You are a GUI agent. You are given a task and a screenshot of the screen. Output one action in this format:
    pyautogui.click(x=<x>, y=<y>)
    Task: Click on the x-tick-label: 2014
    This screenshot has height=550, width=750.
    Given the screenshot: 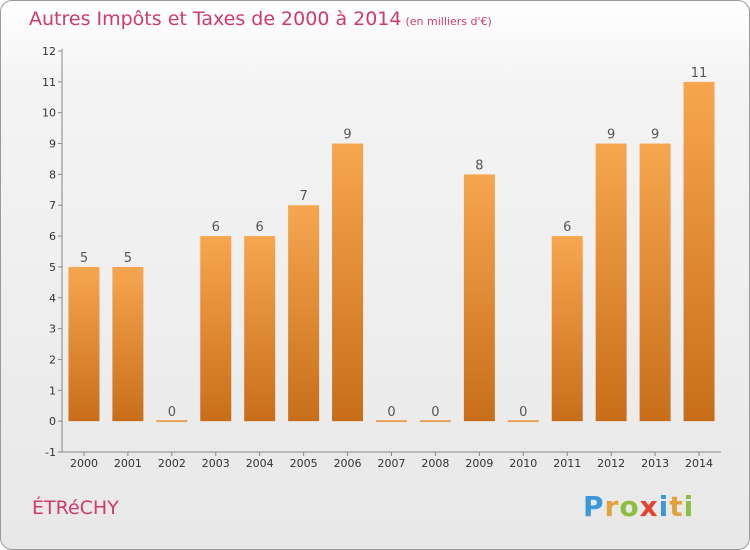 What is the action you would take?
    pyautogui.click(x=699, y=463)
    